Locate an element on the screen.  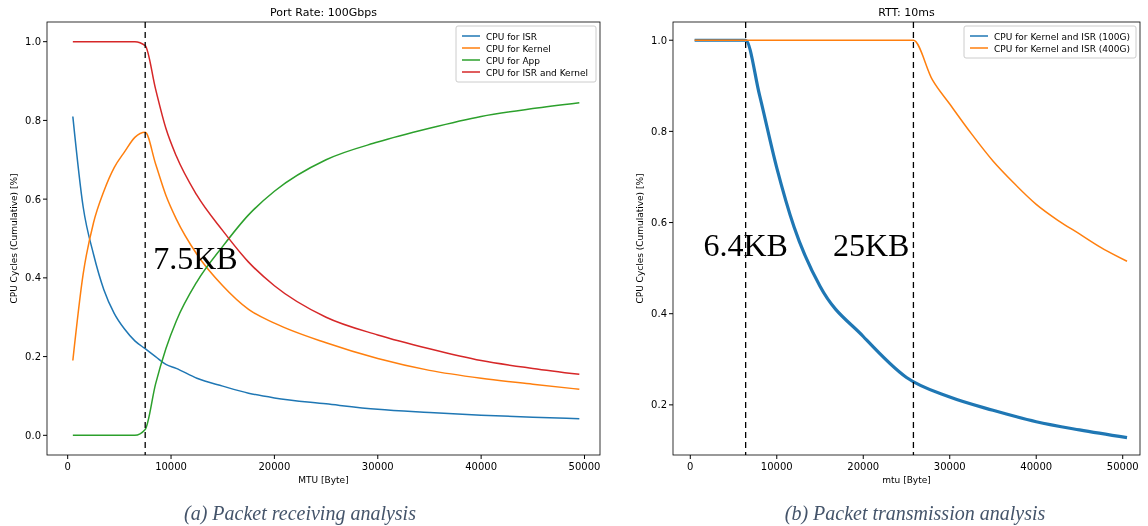
legend-label: CPU for ISR is located at coordinates (512, 36).